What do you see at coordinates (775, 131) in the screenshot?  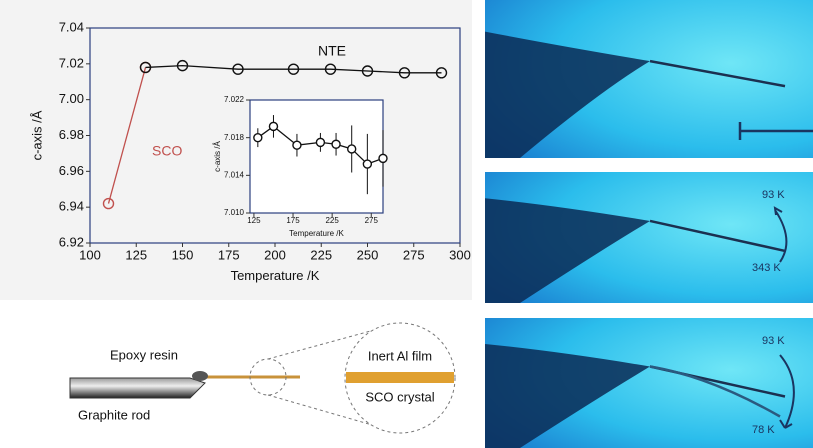 I see `scale-bar` at bounding box center [775, 131].